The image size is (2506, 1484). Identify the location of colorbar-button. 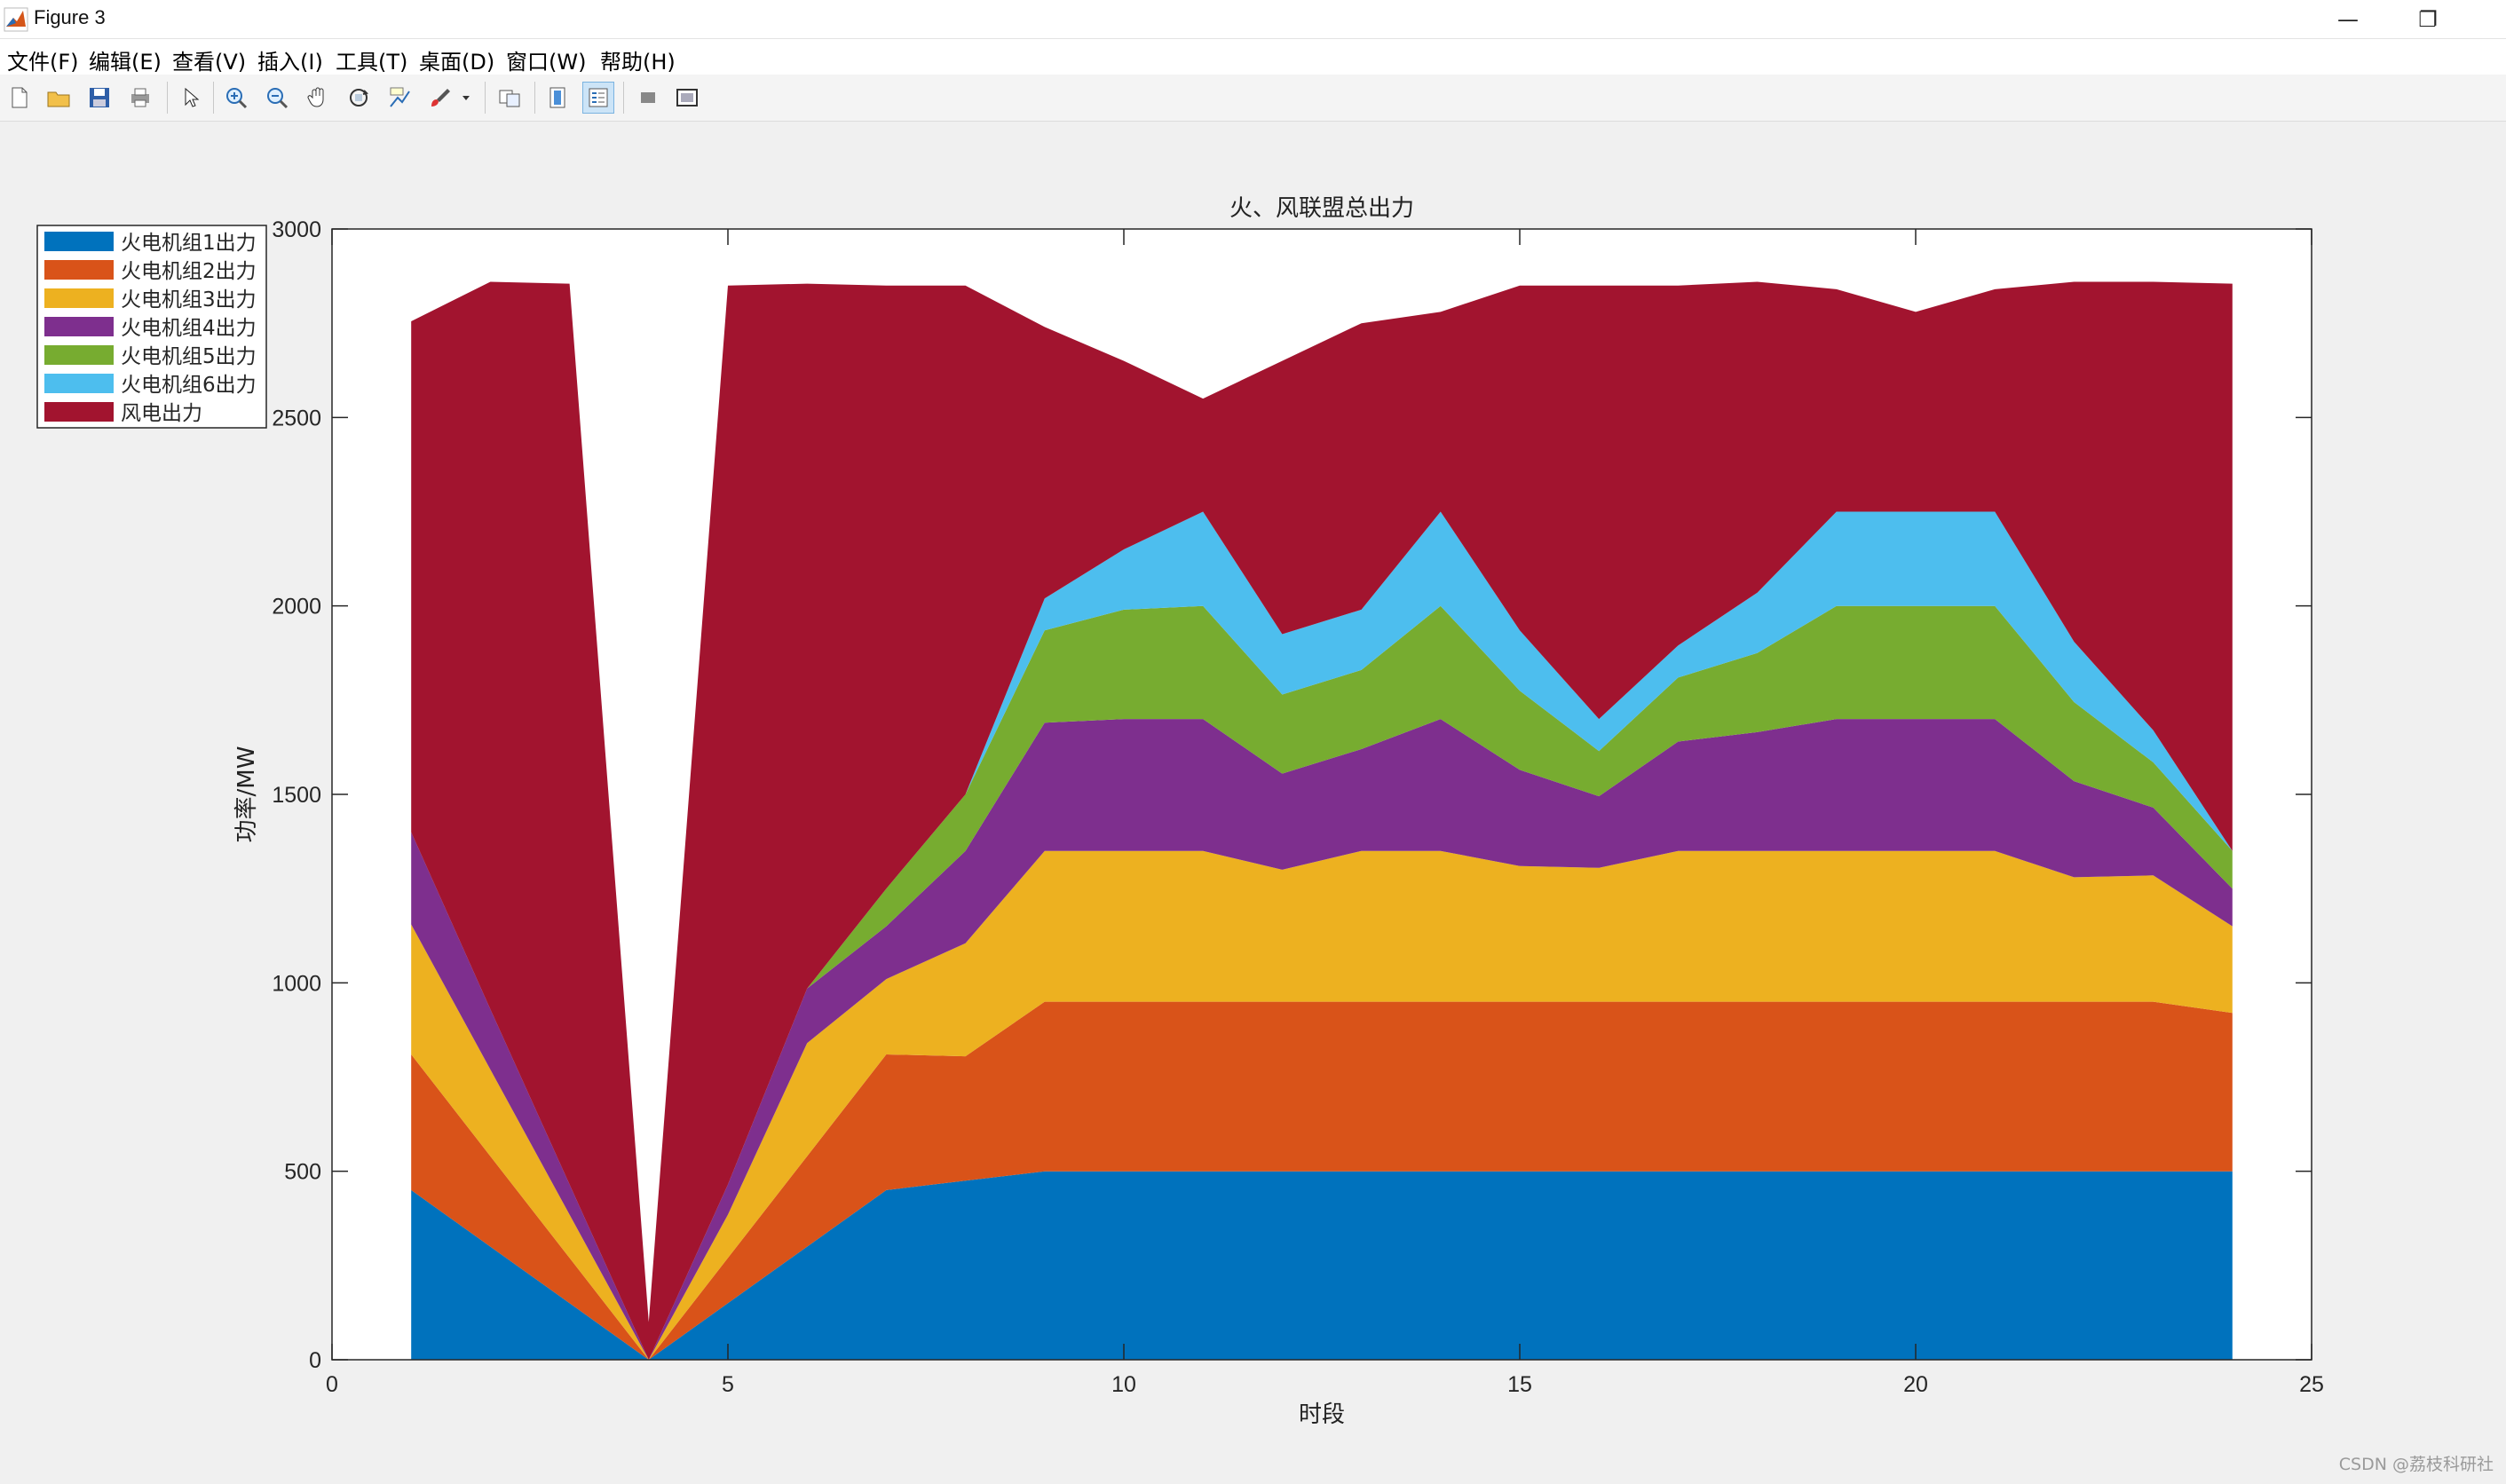
(557, 98).